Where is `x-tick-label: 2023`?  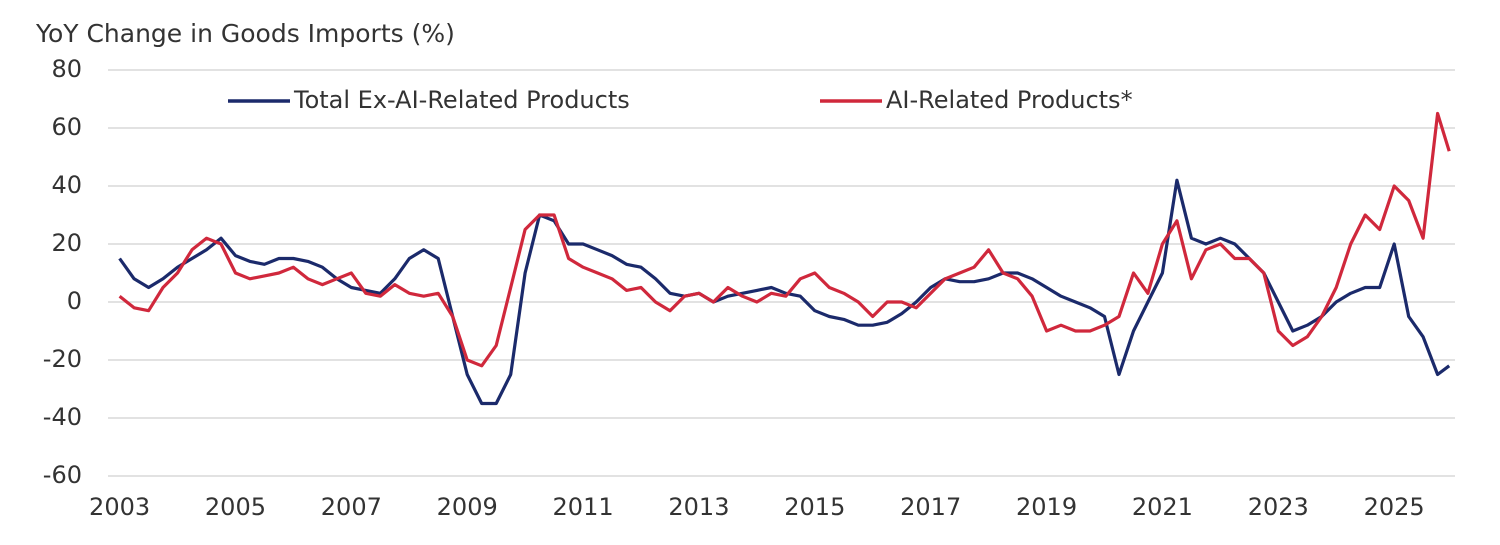 x-tick-label: 2023 is located at coordinates (1278, 507).